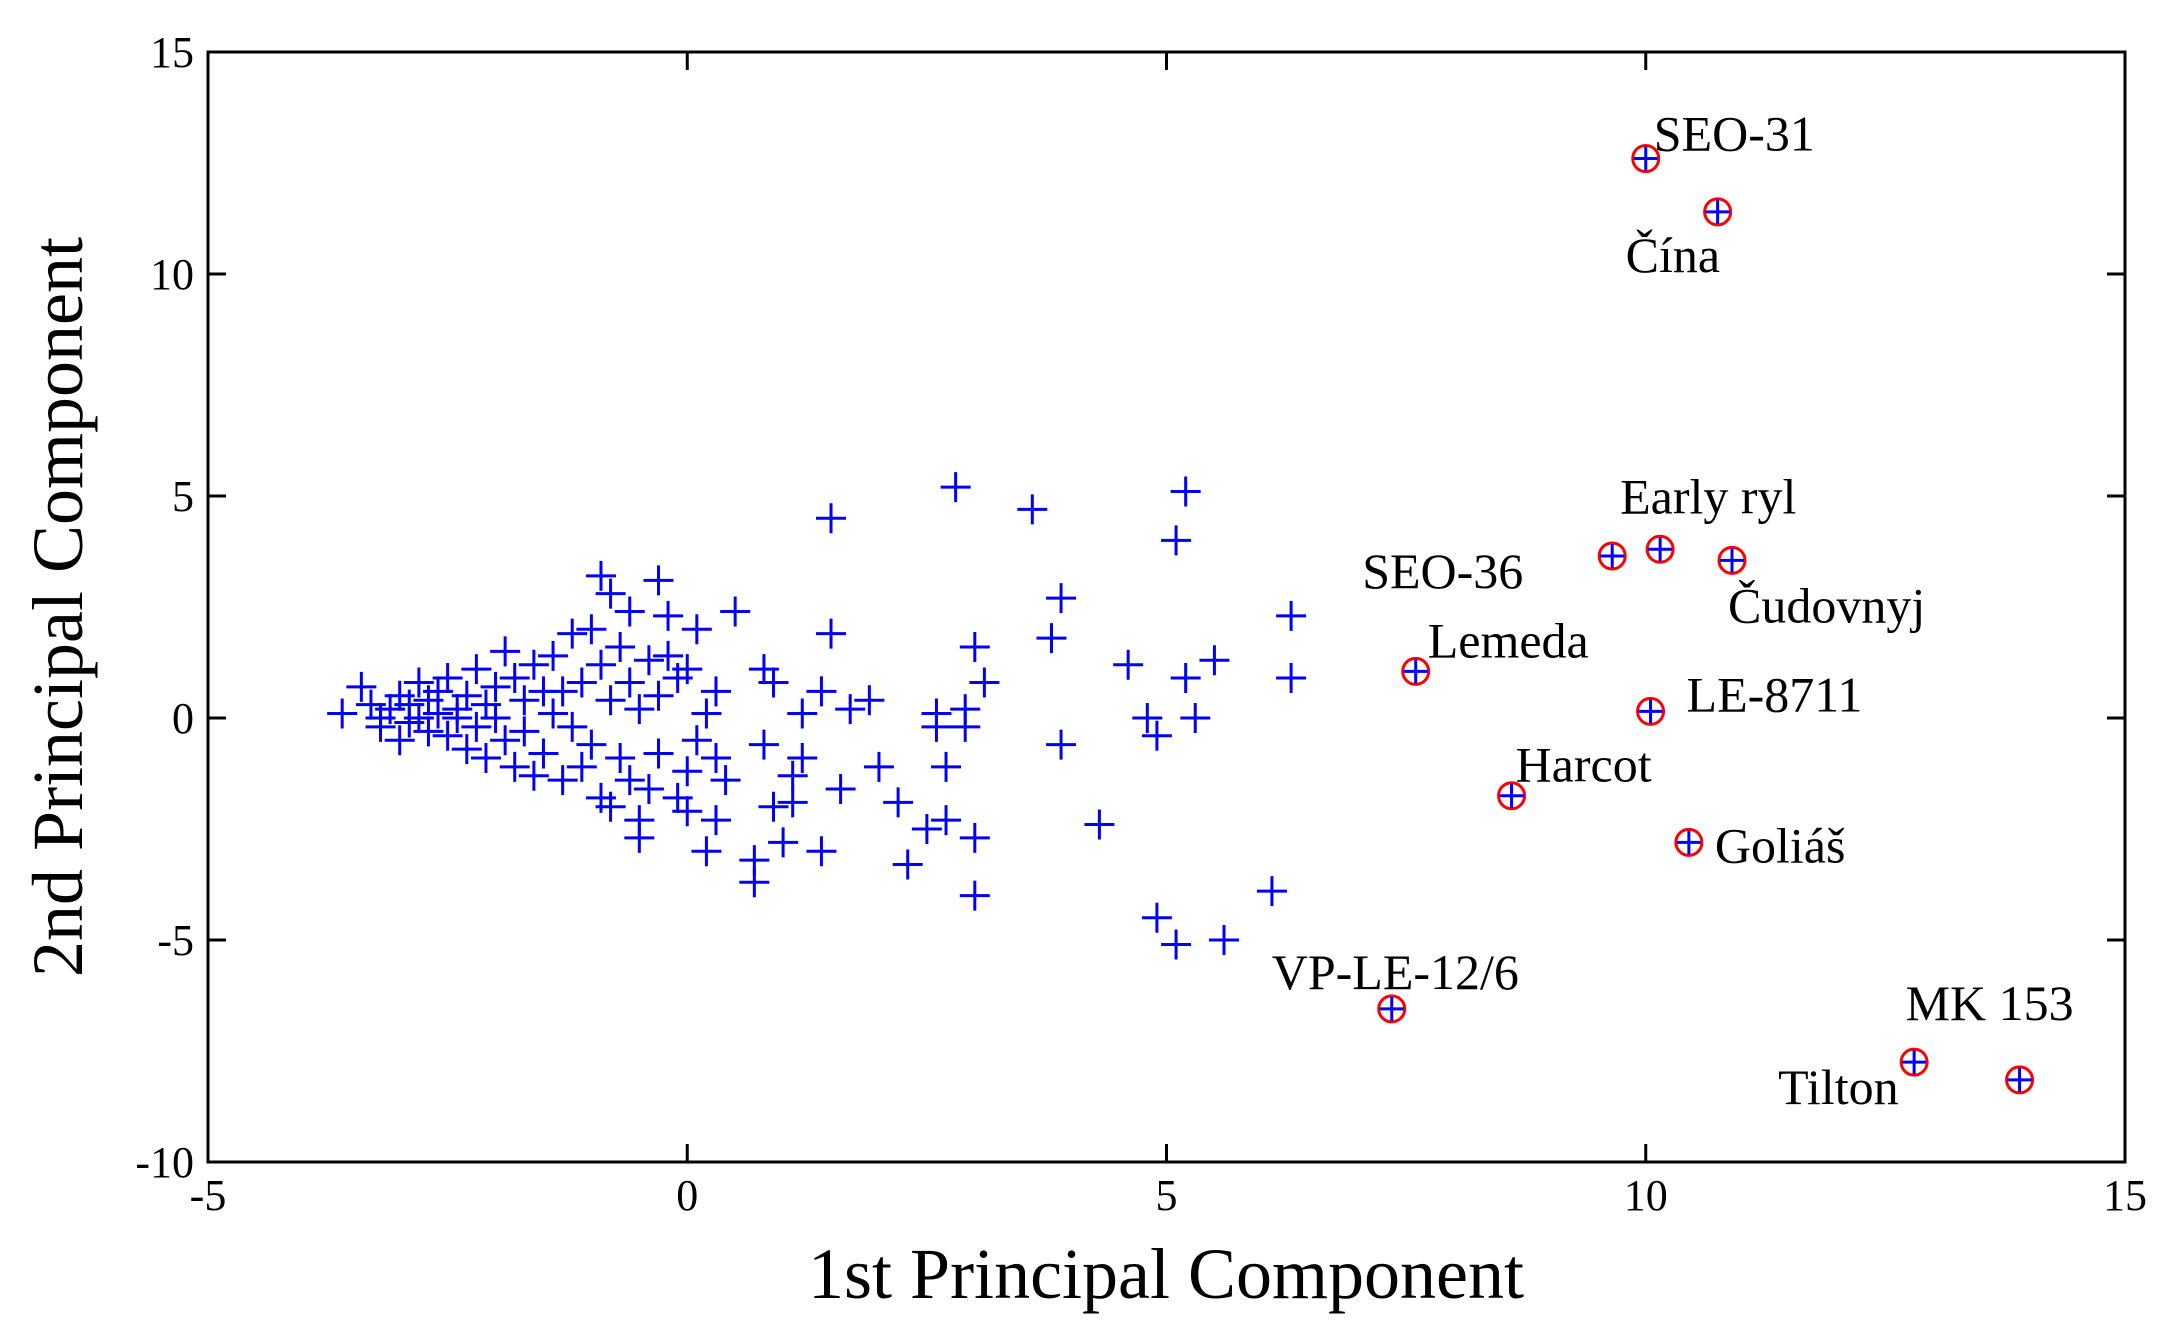 The width and height of the screenshot is (2175, 1323). Describe the element at coordinates (172, 274) in the screenshot. I see `y-tick-label: 10` at that location.